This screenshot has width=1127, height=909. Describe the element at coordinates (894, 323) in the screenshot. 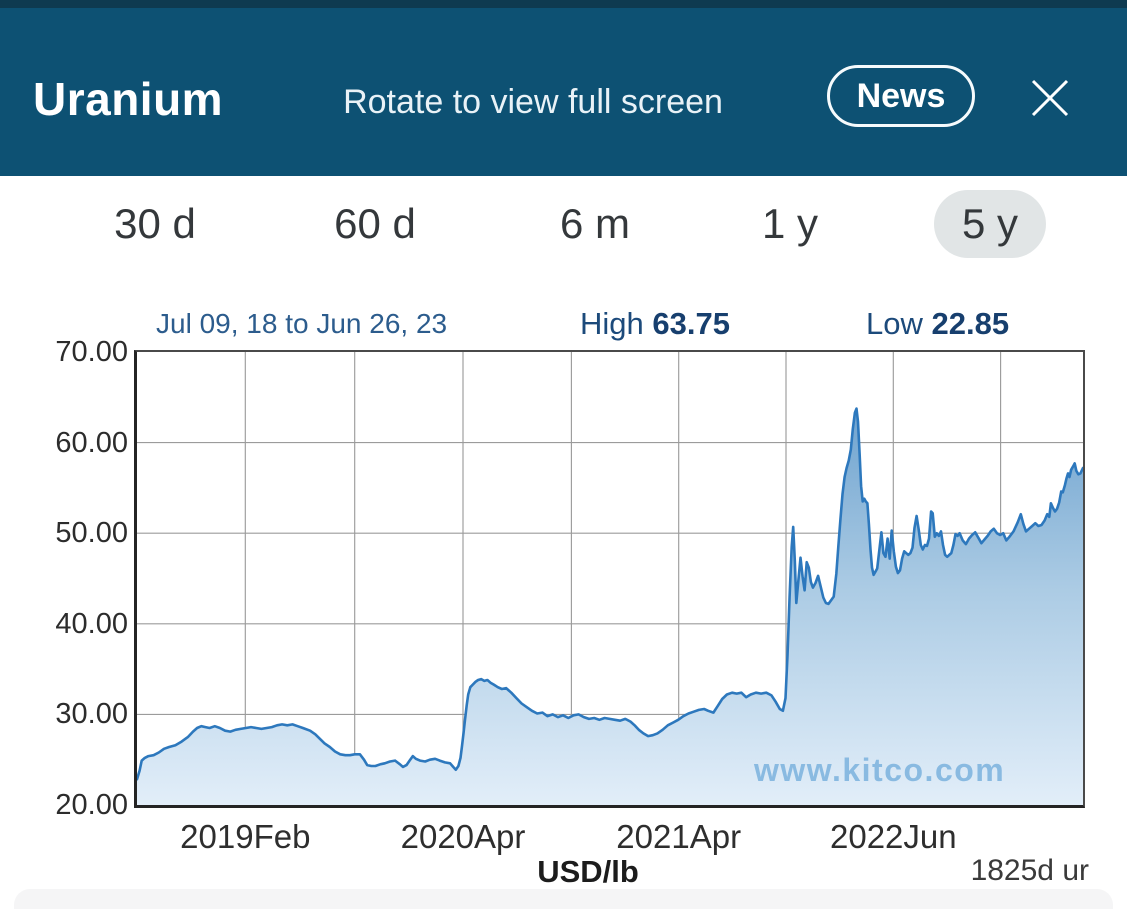

I see `low-label: Low` at that location.